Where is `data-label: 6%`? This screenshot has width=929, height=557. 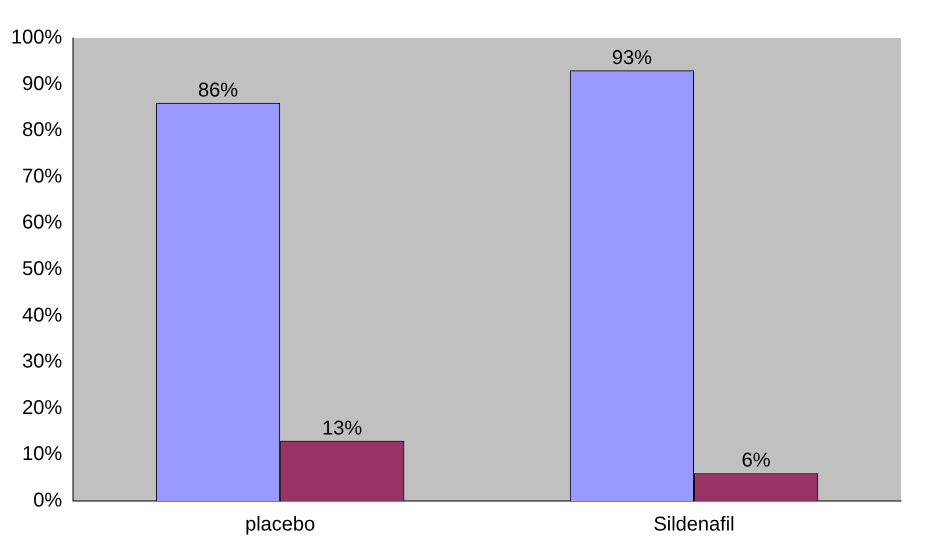
data-label: 6% is located at coordinates (756, 461).